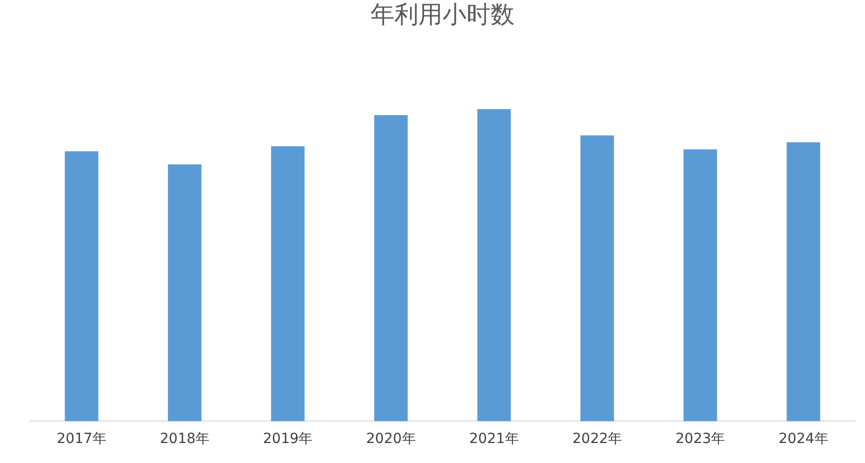 The width and height of the screenshot is (865, 463). Describe the element at coordinates (700, 439) in the screenshot. I see `x-tick-label: 2023年` at that location.